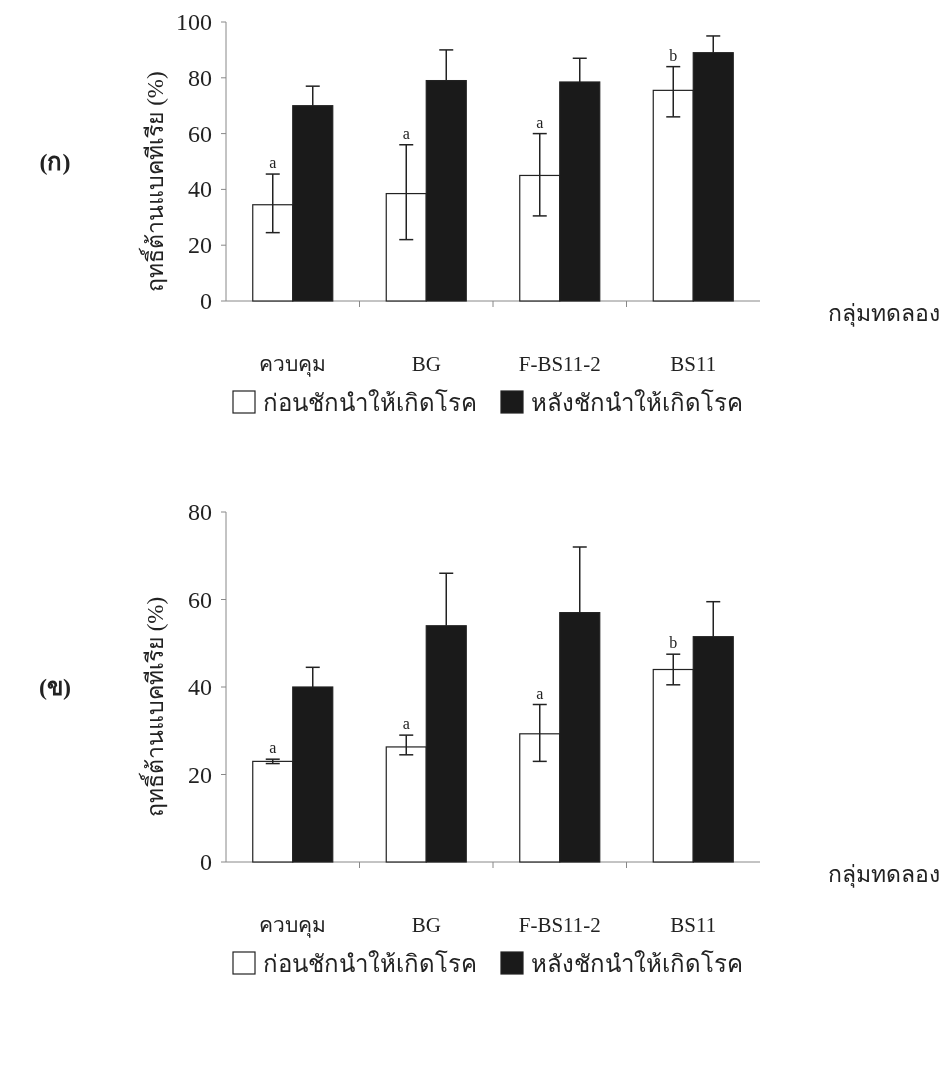 The width and height of the screenshot is (944, 1067). What do you see at coordinates (55, 687) in the screenshot?
I see `text: (ข)` at bounding box center [55, 687].